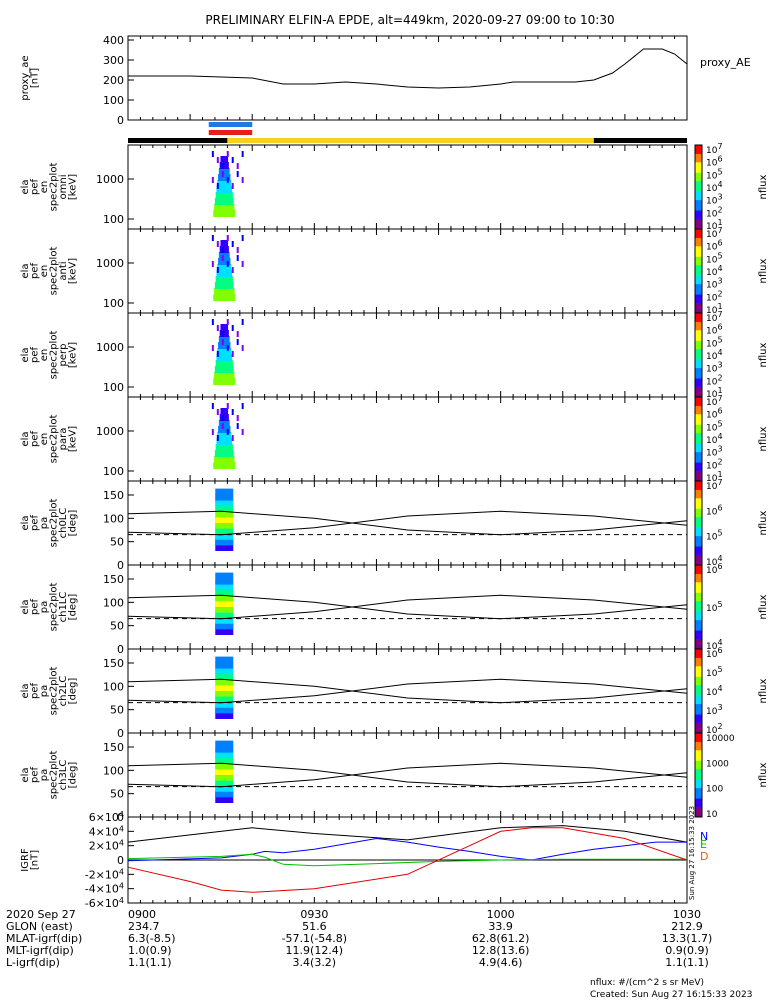 The width and height of the screenshot is (775, 1000). What do you see at coordinates (35, 355) in the screenshot?
I see `y-axis-label: pef` at bounding box center [35, 355].